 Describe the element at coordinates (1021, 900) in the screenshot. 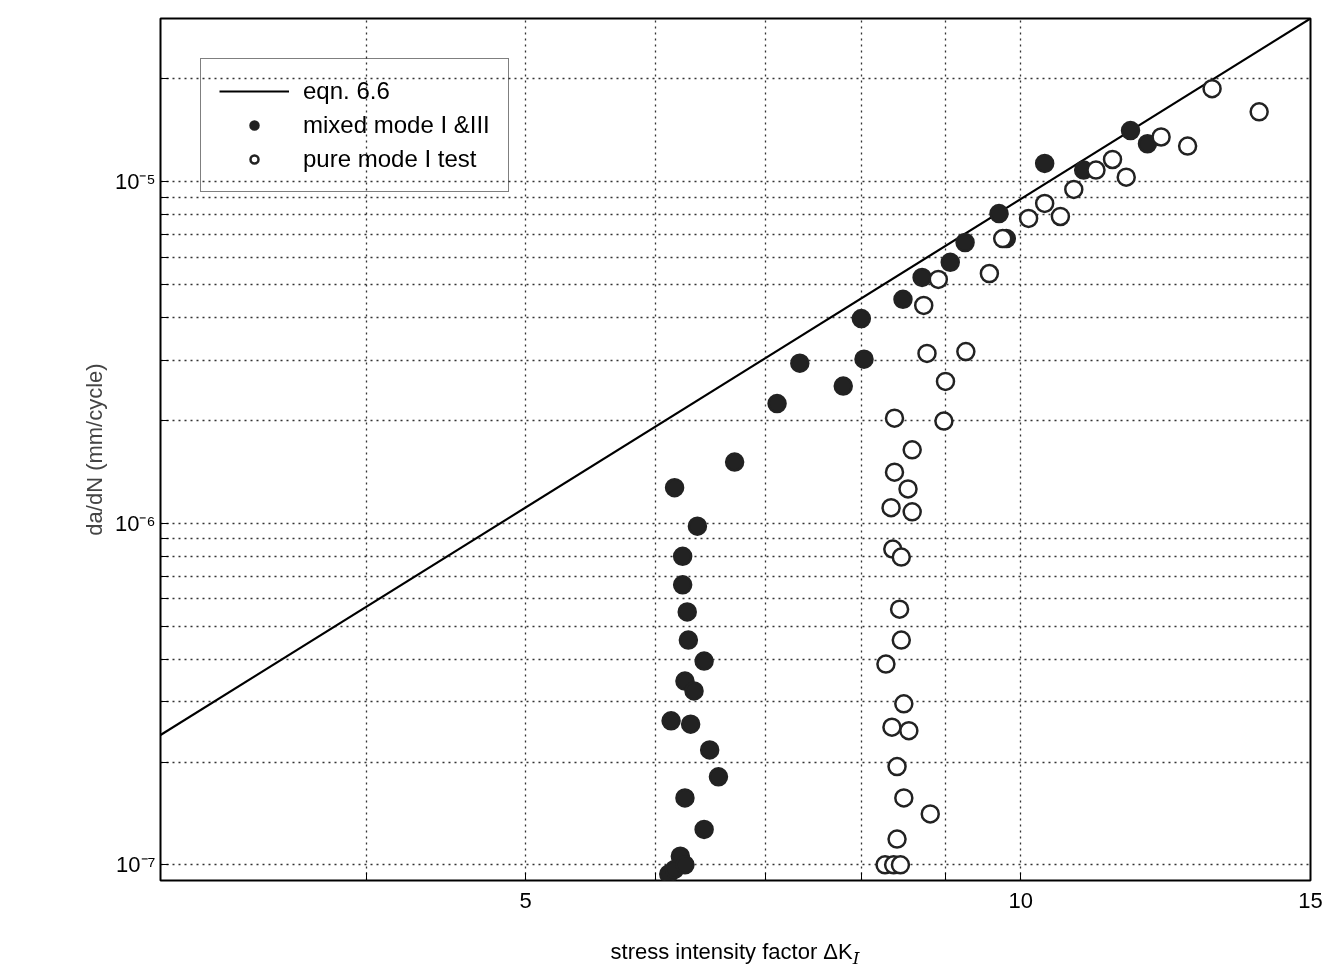

I see `x-tick-label: 10` at that location.